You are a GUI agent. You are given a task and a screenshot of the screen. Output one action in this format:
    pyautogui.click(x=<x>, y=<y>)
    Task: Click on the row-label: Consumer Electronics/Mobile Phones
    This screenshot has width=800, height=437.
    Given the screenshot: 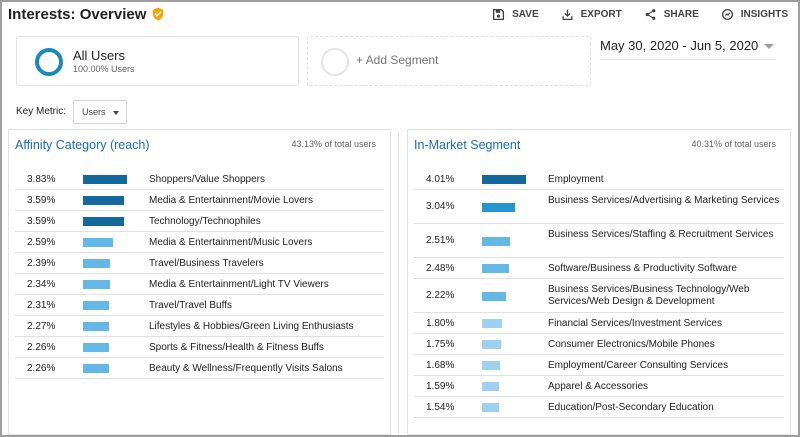 What is the action you would take?
    pyautogui.click(x=631, y=344)
    